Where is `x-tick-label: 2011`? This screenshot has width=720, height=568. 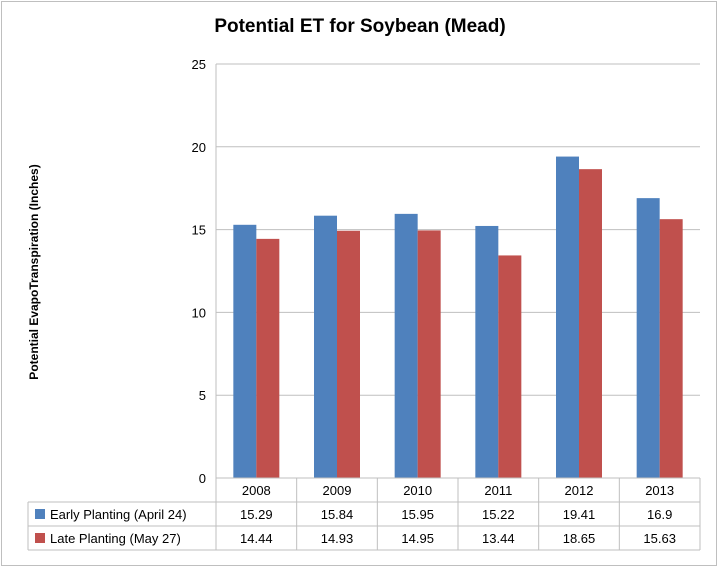 x-tick-label: 2011 is located at coordinates (498, 490).